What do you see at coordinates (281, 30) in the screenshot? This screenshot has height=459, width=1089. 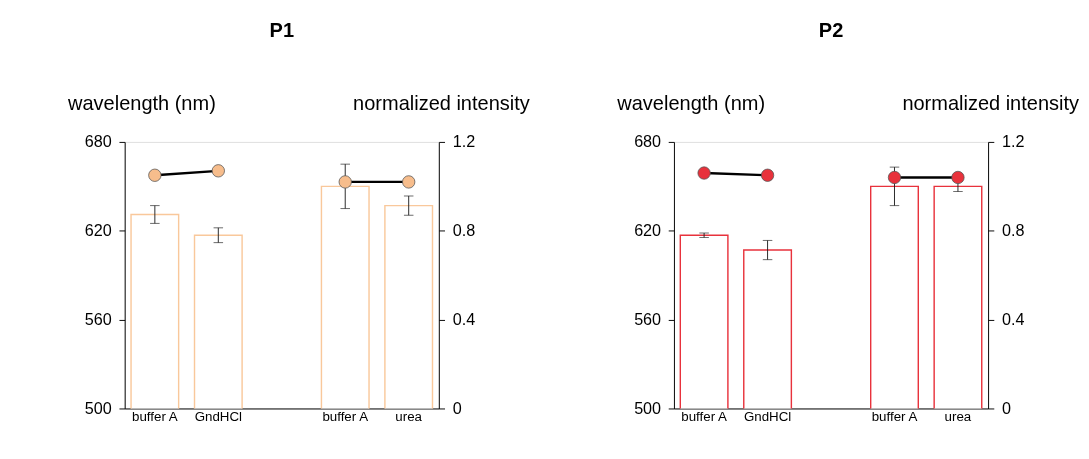 I see `chart-title: P1` at bounding box center [281, 30].